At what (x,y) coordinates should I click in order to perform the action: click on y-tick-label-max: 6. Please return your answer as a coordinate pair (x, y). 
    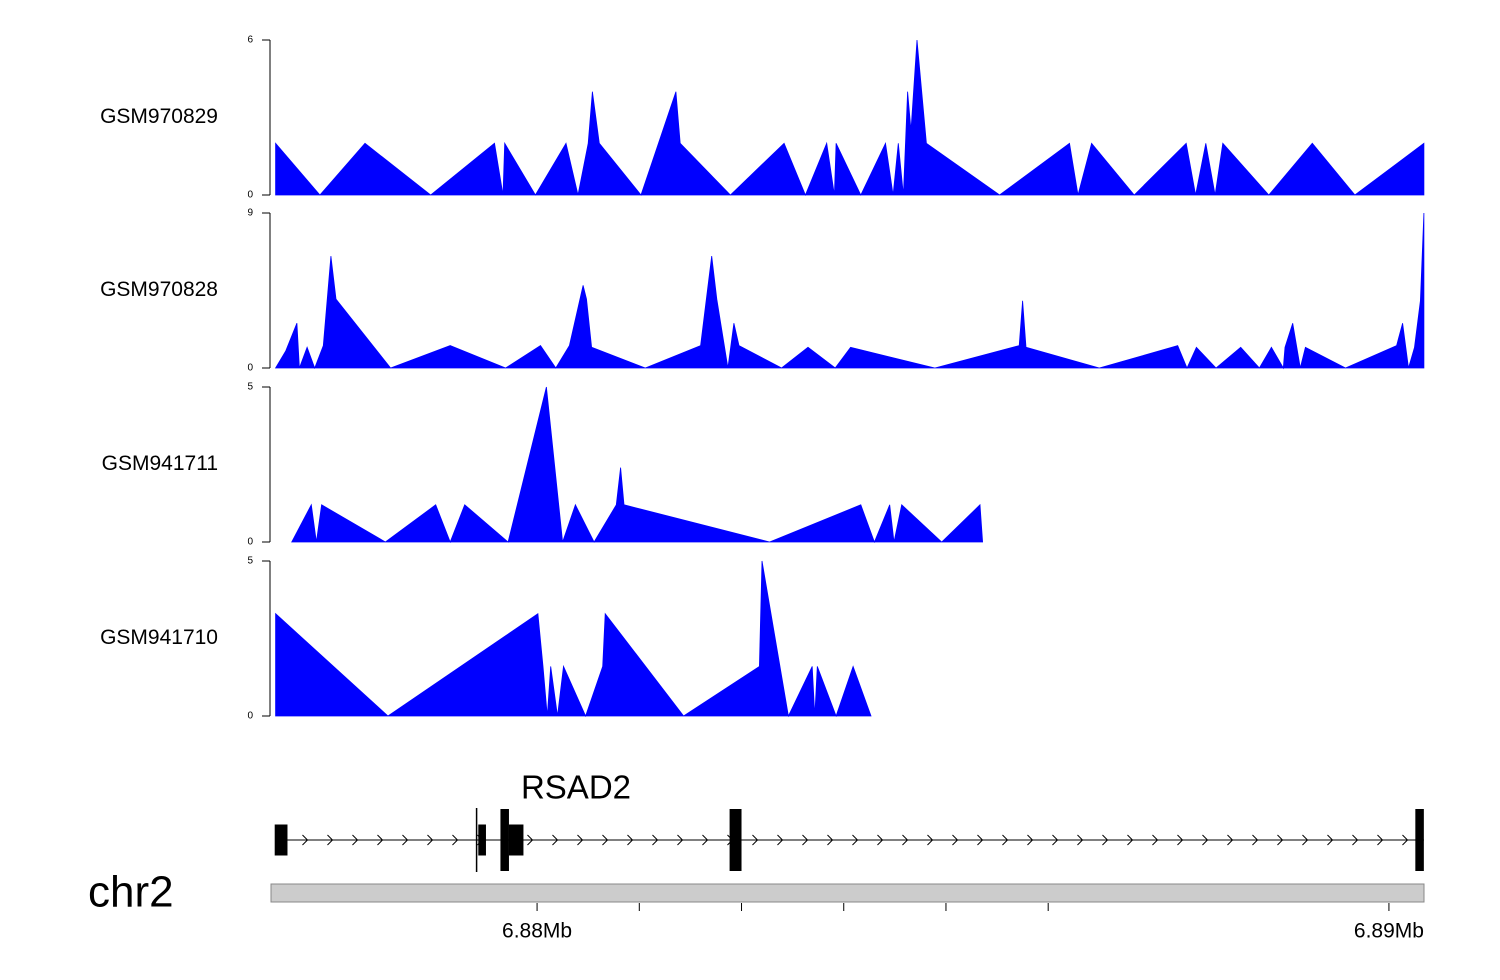
    Looking at the image, I should click on (250, 40).